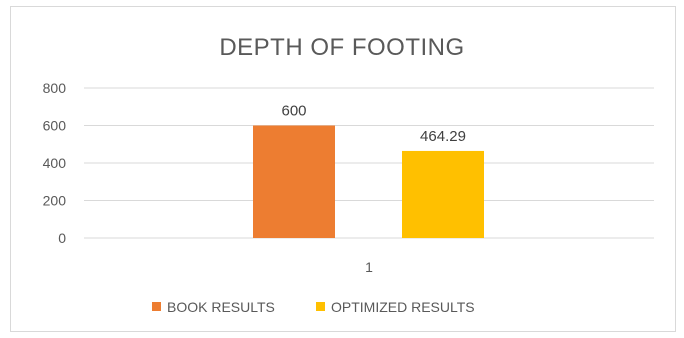 The width and height of the screenshot is (684, 338). Describe the element at coordinates (443, 136) in the screenshot. I see `data-label: 464.29` at that location.